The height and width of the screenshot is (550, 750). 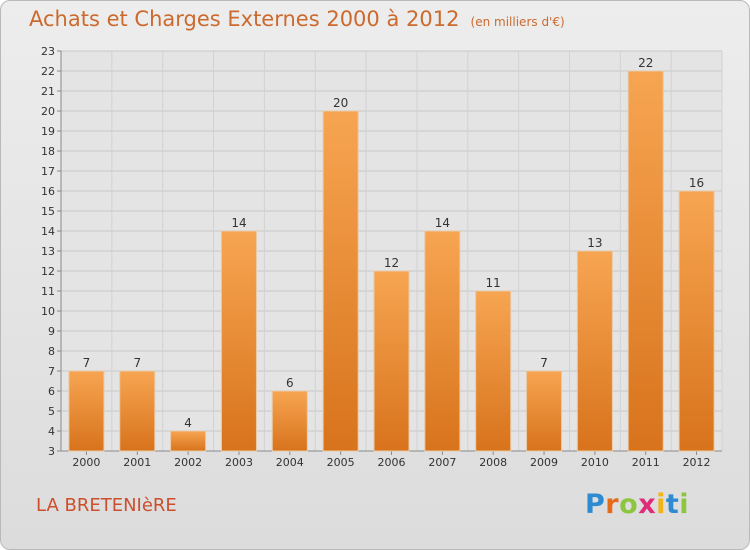 I want to click on brand-letter: o, so click(x=629, y=504).